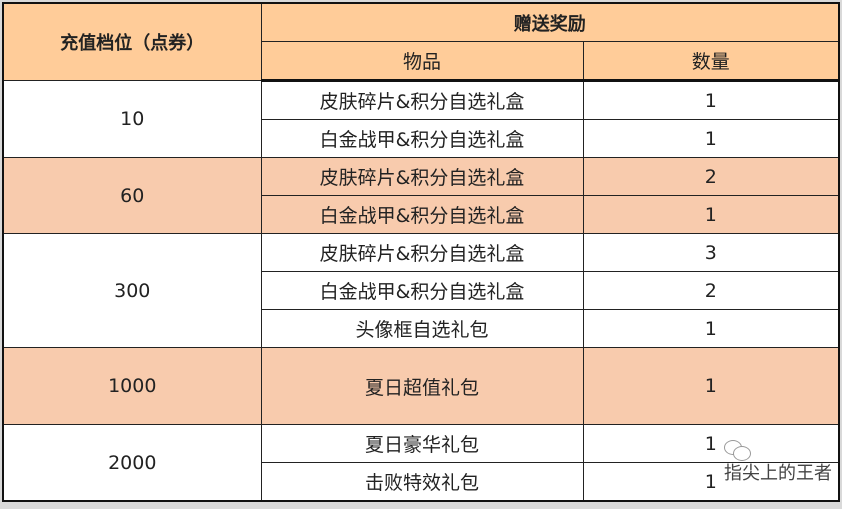 Image resolution: width=842 pixels, height=509 pixels. I want to click on table-row: 头像框自选礼包 1, so click(421, 328).